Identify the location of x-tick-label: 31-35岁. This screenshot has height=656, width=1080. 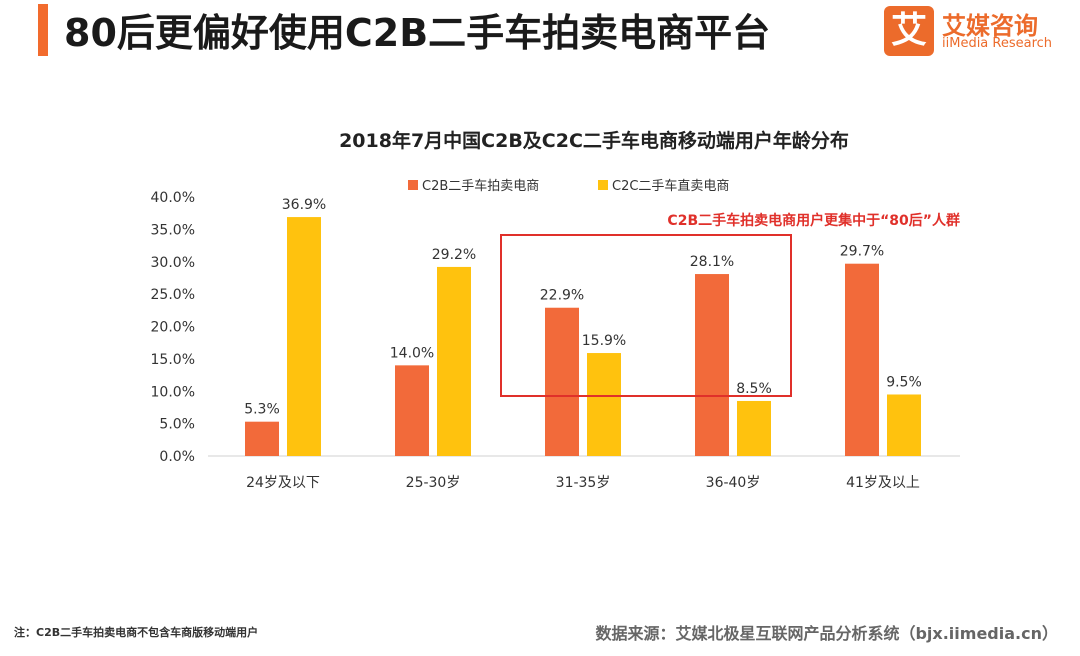
(583, 483).